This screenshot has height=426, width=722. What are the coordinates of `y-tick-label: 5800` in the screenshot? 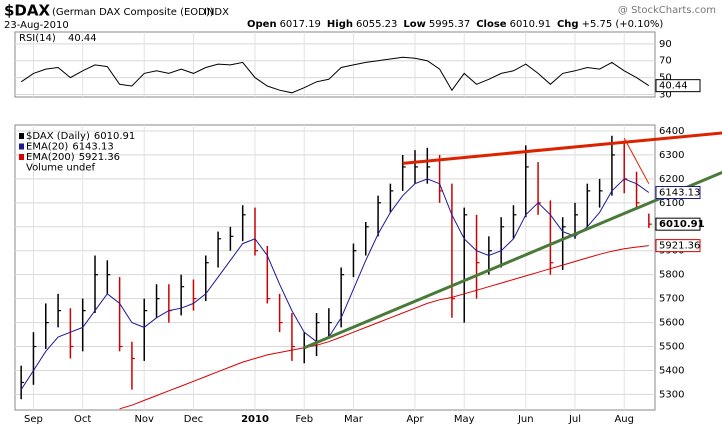 It's located at (671, 275).